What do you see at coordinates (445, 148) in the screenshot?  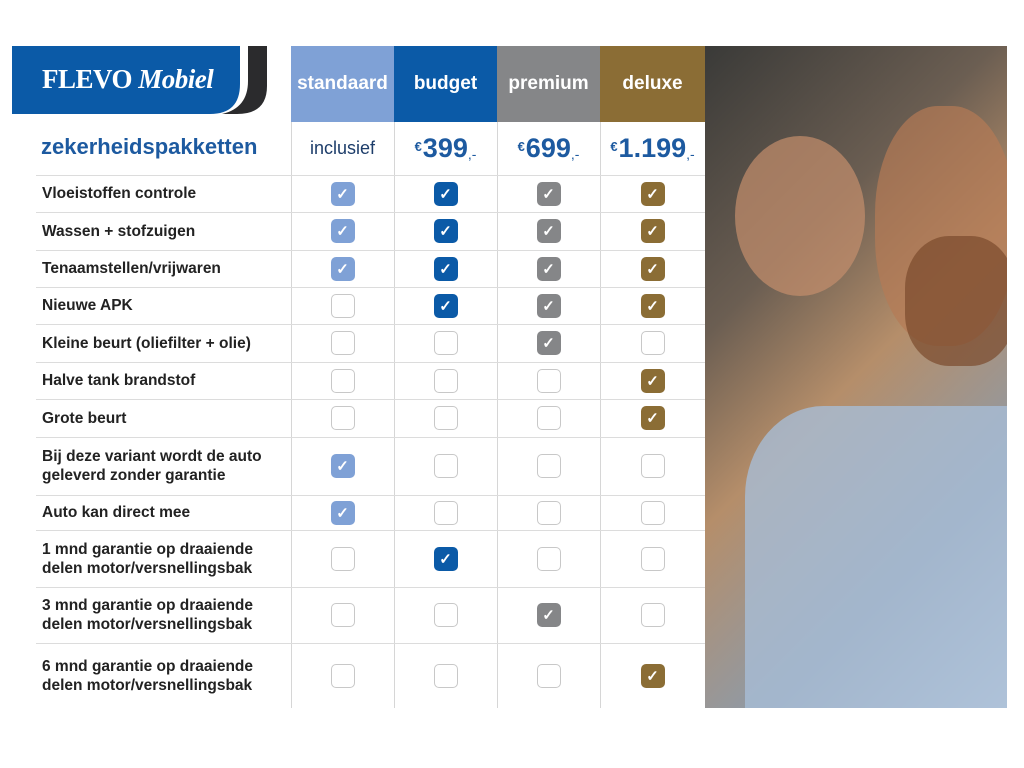 I see `price-budget: €399 ,-` at bounding box center [445, 148].